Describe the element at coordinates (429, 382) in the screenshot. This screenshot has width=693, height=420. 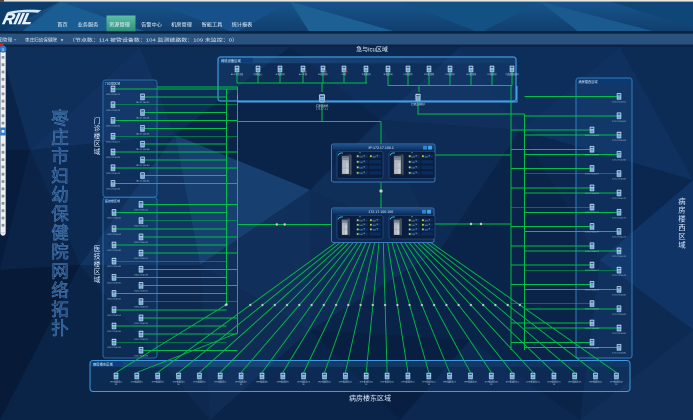
I see `svg-text: 1F7F配线间161` at that location.